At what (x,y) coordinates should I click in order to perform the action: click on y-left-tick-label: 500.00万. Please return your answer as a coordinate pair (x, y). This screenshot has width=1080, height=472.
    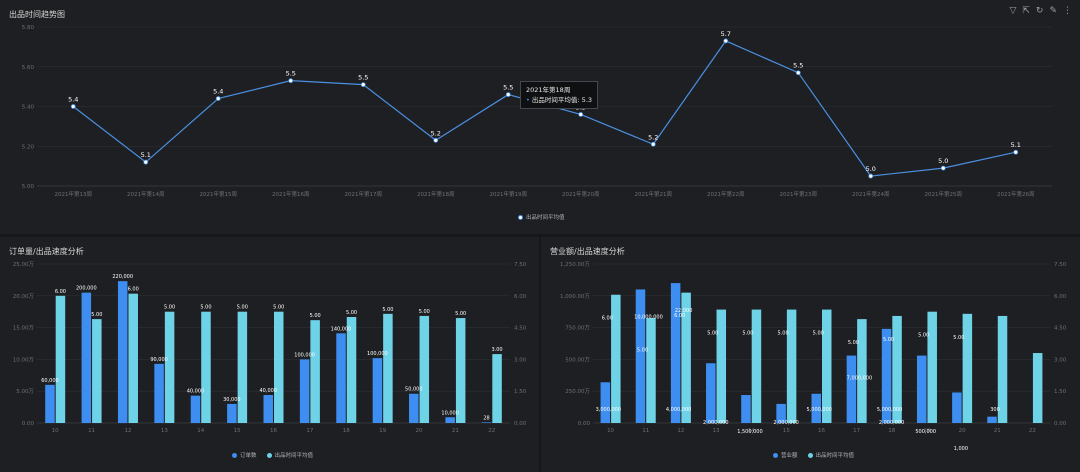
    Looking at the image, I should click on (577, 359).